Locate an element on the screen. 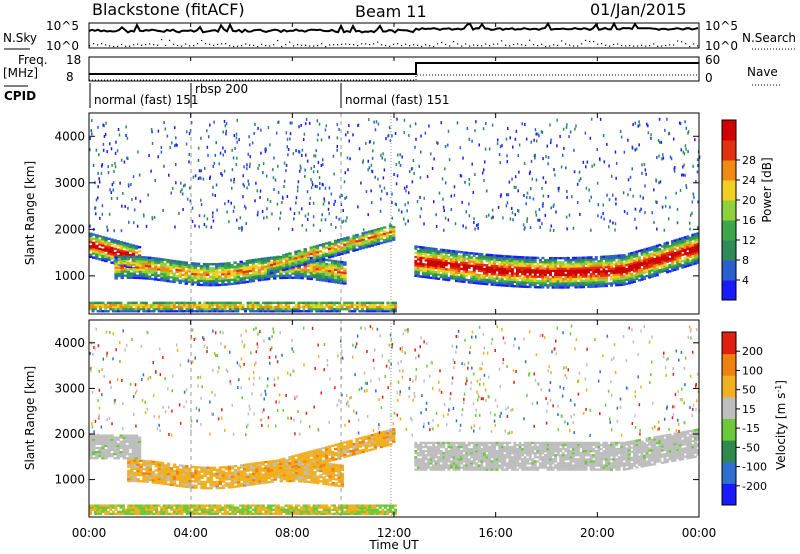  colorbar-tick-label: 16 is located at coordinates (749, 220).